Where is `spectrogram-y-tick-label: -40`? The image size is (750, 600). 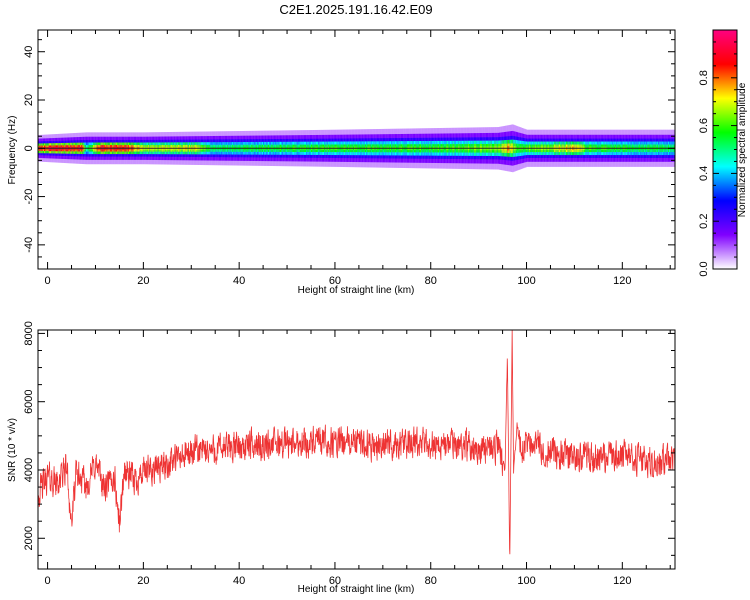 spectrogram-y-tick-label: -40 is located at coordinates (29, 245).